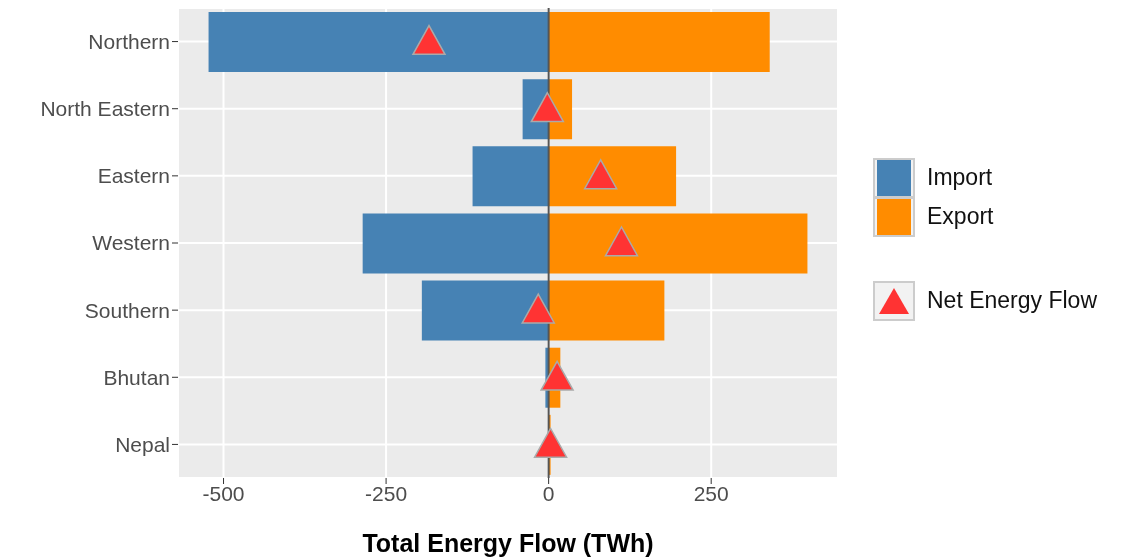 This screenshot has height=558, width=1124. I want to click on y-tick-label: Eastern, so click(133, 176).